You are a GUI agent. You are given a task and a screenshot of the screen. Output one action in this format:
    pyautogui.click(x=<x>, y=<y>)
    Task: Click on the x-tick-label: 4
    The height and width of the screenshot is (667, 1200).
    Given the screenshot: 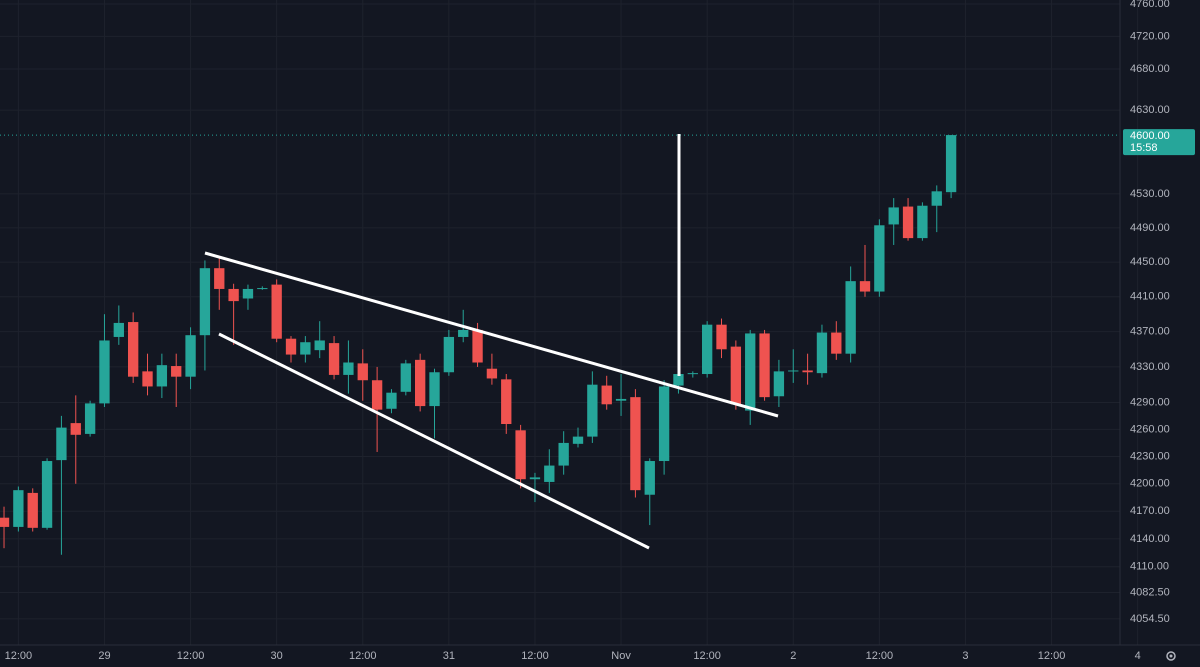 What is the action you would take?
    pyautogui.click(x=1138, y=656)
    